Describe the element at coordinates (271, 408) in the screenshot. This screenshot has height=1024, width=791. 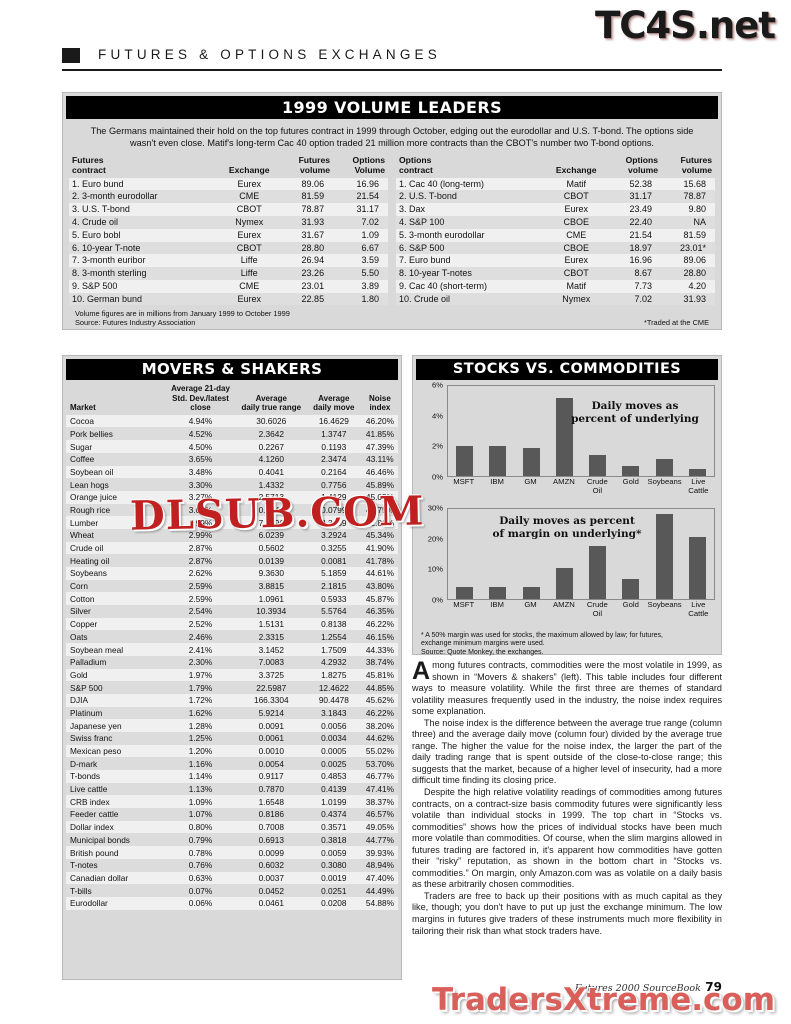
I see `header-line2: daily true range` at that location.